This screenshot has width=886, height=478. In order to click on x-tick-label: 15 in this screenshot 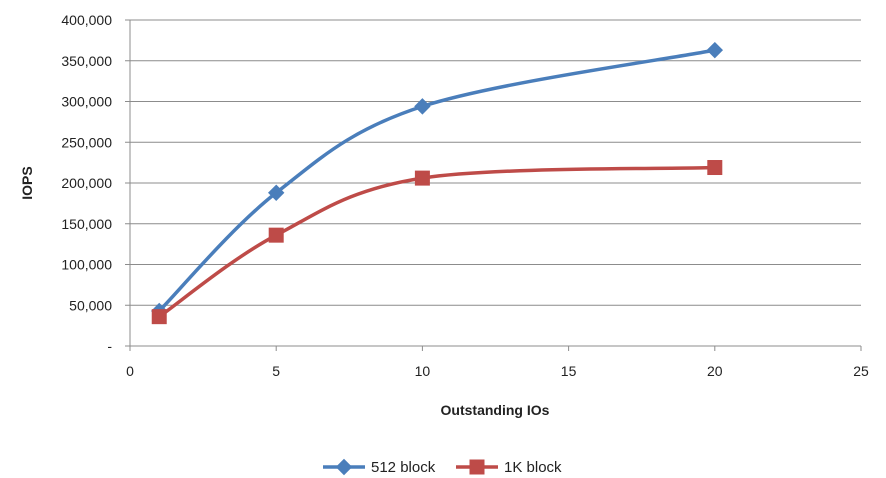, I will do `click(569, 371)`.